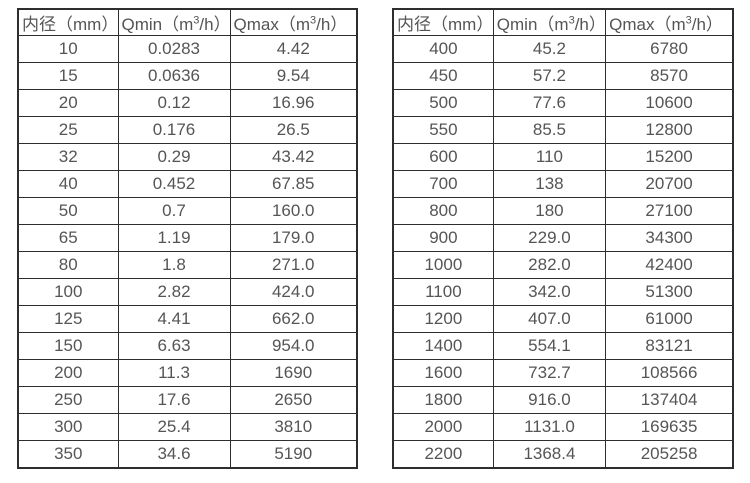 This screenshot has width=750, height=483. Describe the element at coordinates (293, 49) in the screenshot. I see `qmax-cell: 4.42` at that location.